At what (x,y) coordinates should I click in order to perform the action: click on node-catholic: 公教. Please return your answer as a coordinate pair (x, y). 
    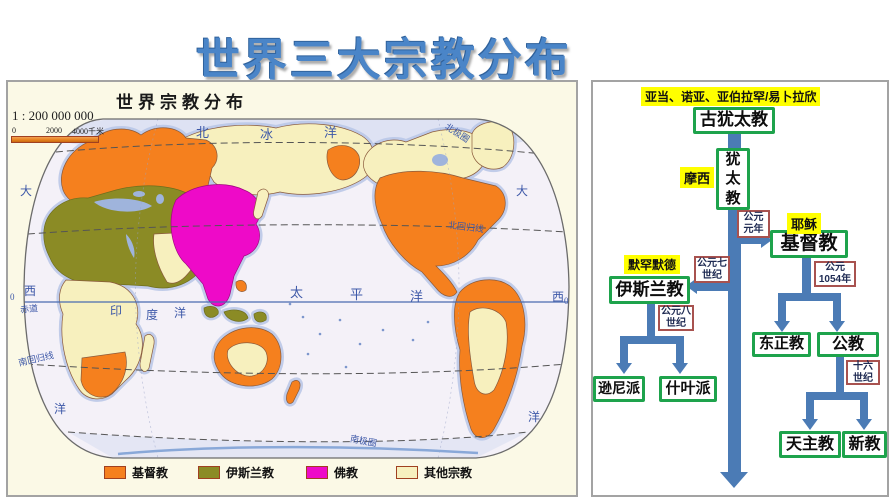
    Looking at the image, I should click on (848, 344).